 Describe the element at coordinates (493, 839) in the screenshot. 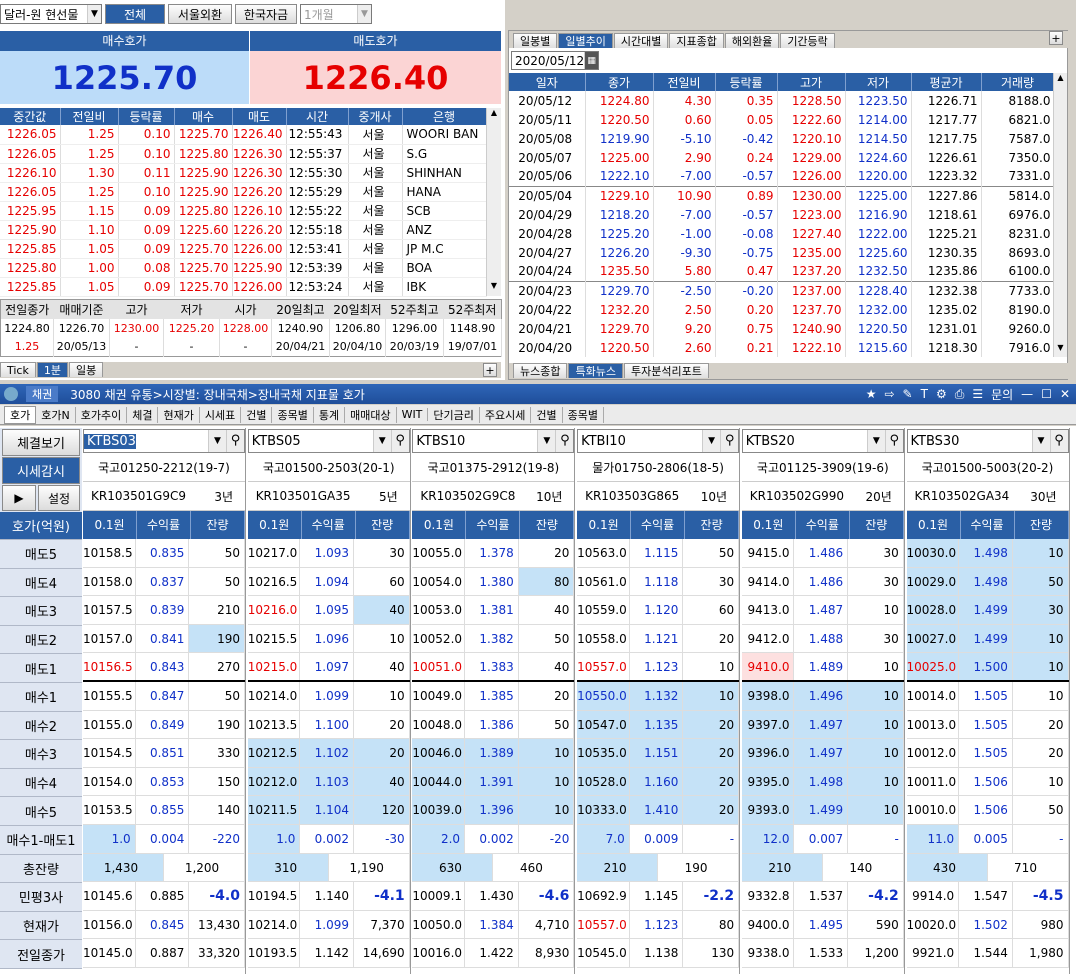

I see `spread-row: 2.0 0.002 -20` at that location.